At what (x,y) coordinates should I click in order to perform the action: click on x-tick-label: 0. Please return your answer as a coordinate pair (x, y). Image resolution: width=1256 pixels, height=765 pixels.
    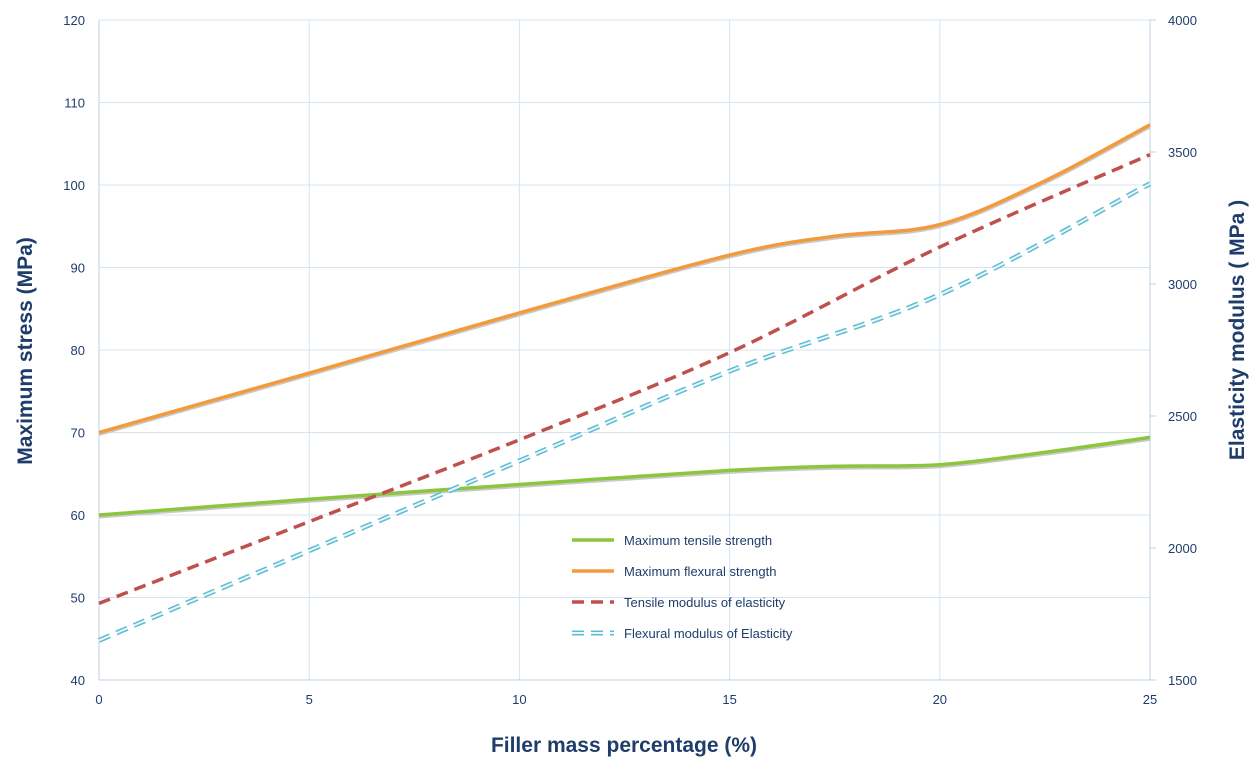
    Looking at the image, I should click on (98, 699).